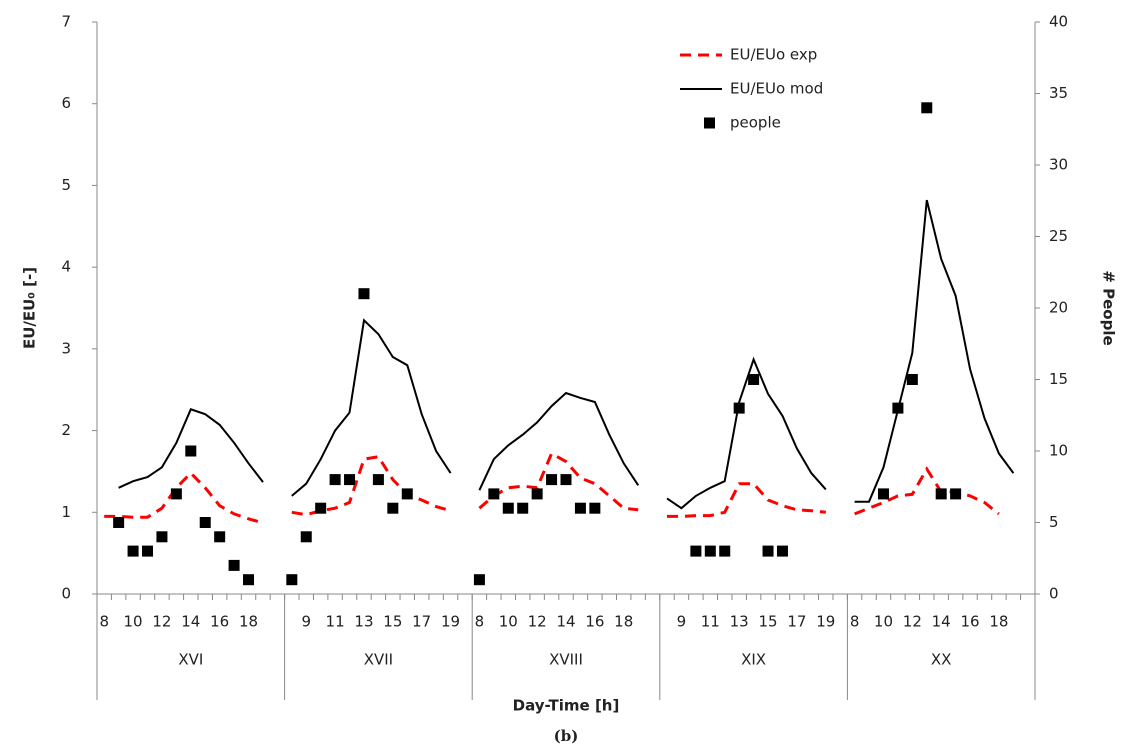 This screenshot has width=1124, height=753. Describe the element at coordinates (378, 660) in the screenshot. I see `group-label: XVII` at that location.